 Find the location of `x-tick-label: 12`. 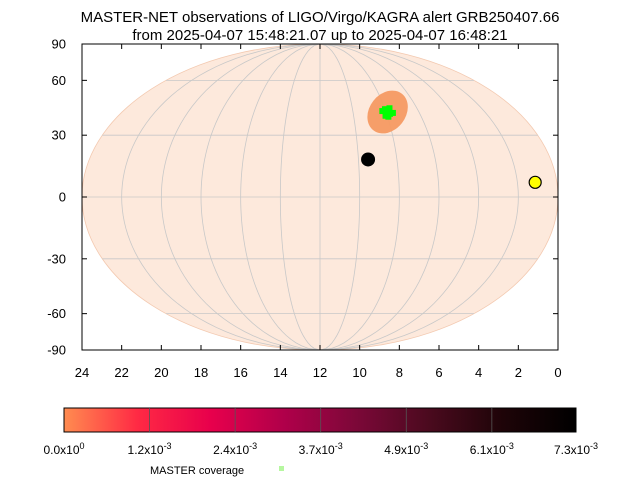

x-tick-label: 12 is located at coordinates (320, 372).